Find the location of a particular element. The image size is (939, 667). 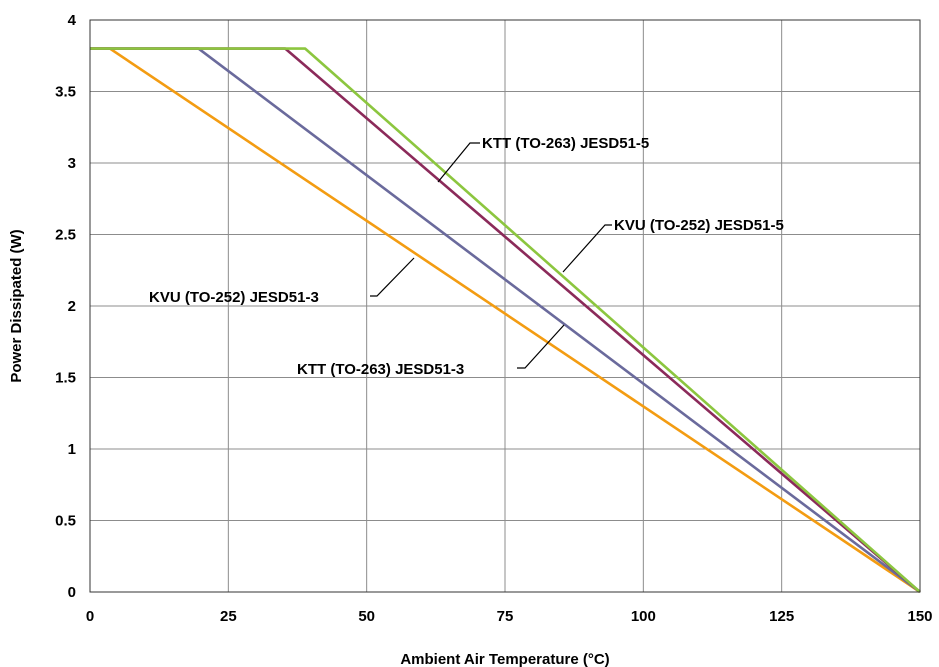

annotation-ktt-jesd51-3-leader is located at coordinates (541, 346).